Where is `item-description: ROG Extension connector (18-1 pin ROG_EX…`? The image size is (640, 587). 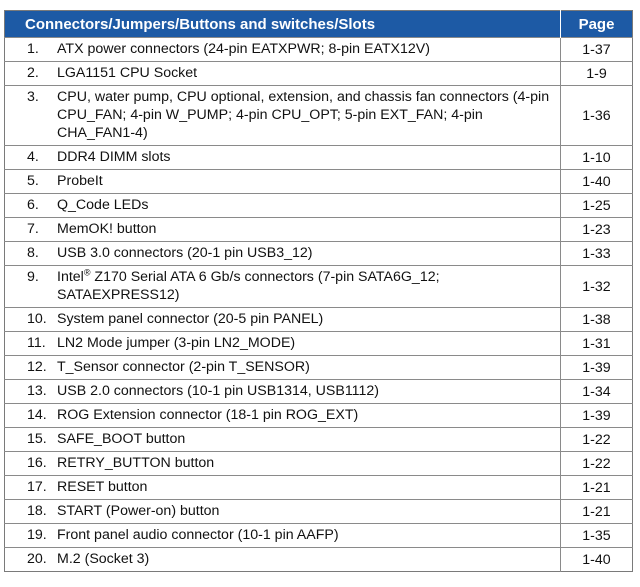 item-description: ROG Extension connector (18-1 pin ROG_EX… is located at coordinates (208, 415).